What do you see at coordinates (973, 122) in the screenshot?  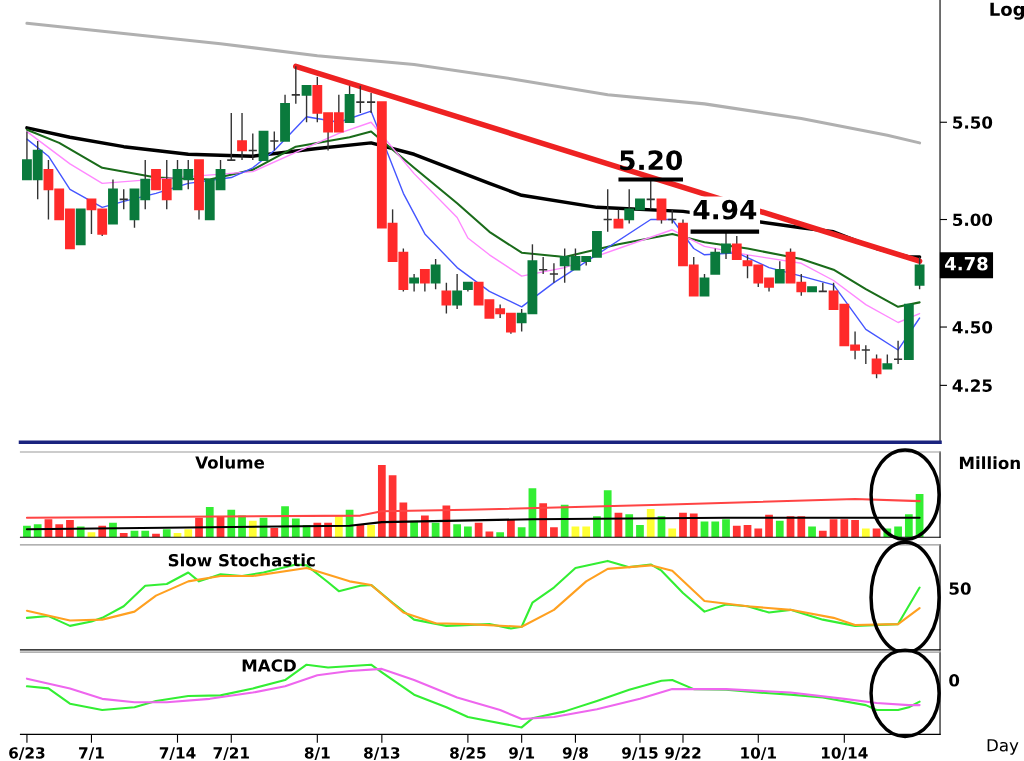 I see `y-tick-label: 5.50` at bounding box center [973, 122].